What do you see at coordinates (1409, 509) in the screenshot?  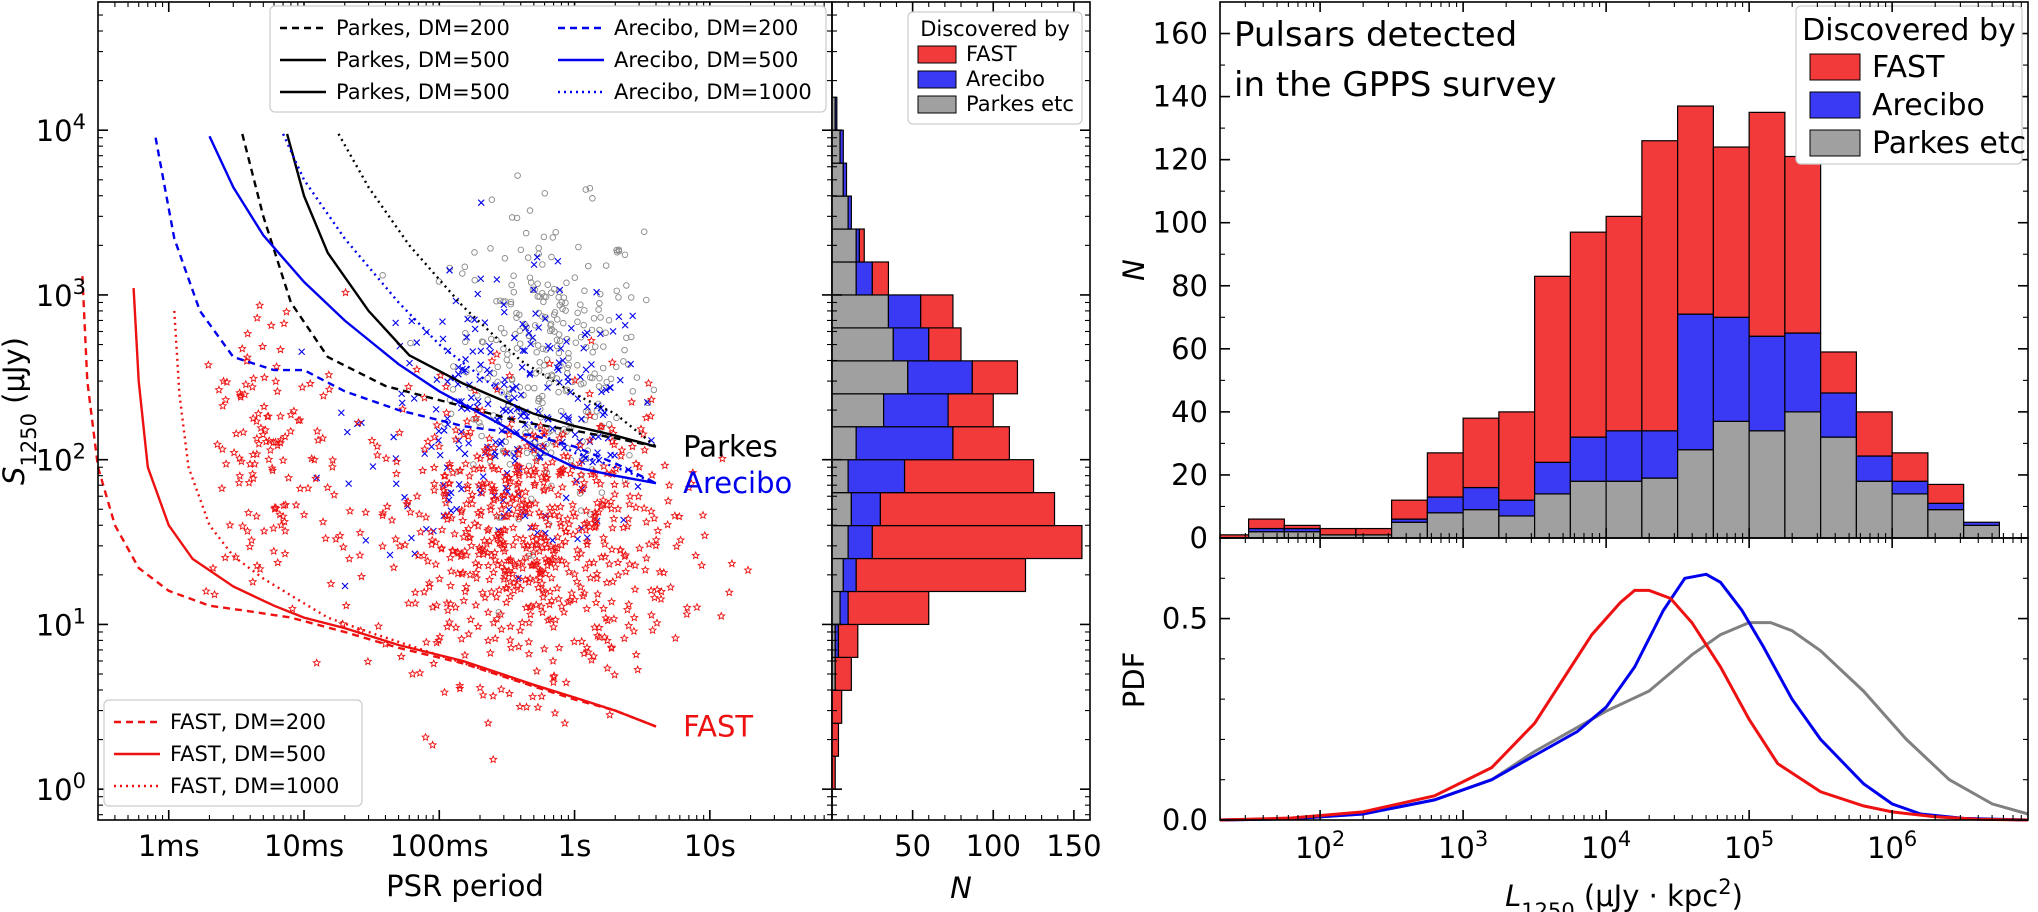 I see `lum-hist-bar-fast` at bounding box center [1409, 509].